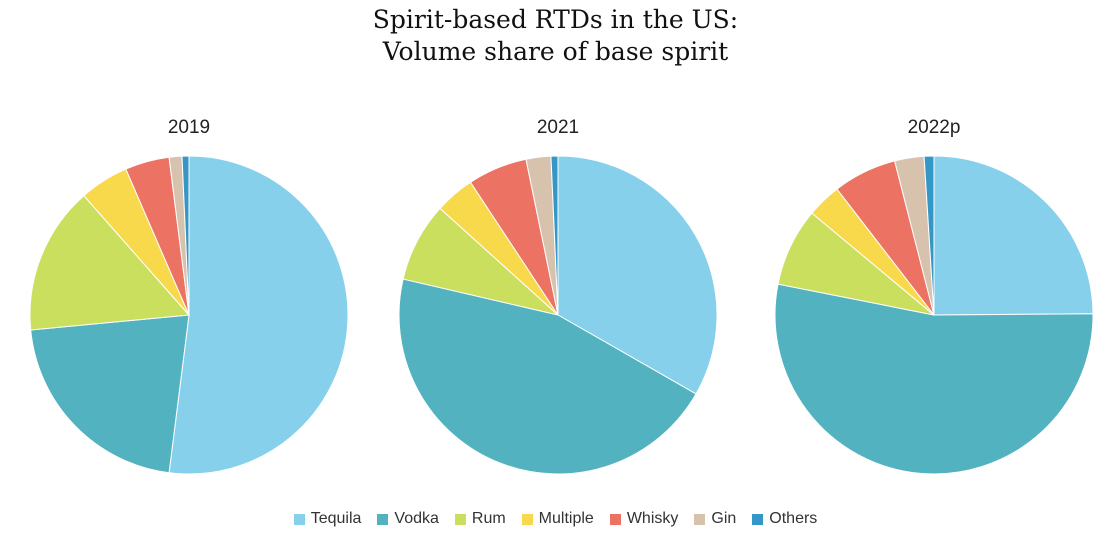 The height and width of the screenshot is (541, 1111). I want to click on legend-label: Others, so click(793, 518).